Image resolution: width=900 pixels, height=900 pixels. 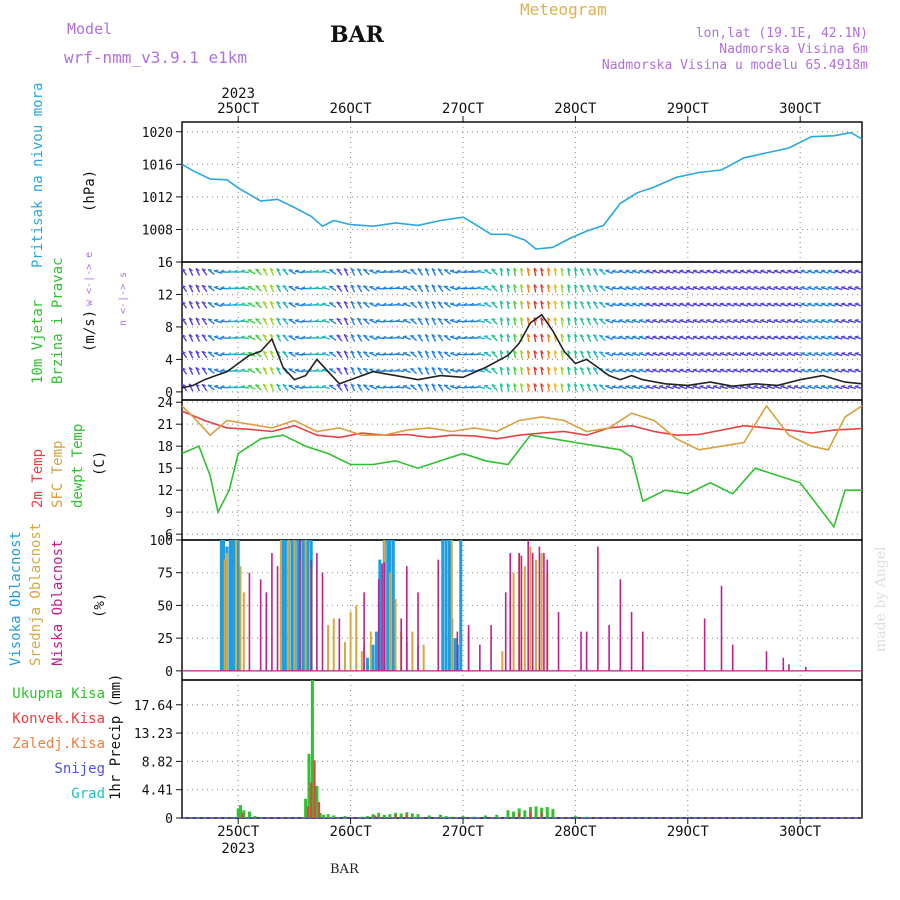 I want to click on page-title: BAR, so click(x=357, y=35).